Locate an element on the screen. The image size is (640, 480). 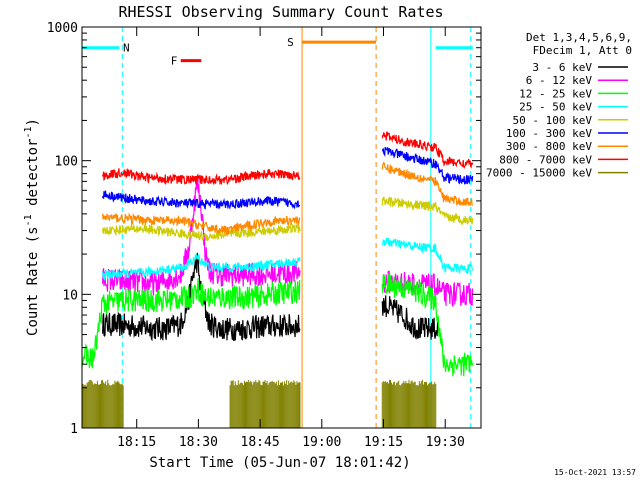
legend-header-line-2: FDecim 1, Att 0 is located at coordinates (582, 50).